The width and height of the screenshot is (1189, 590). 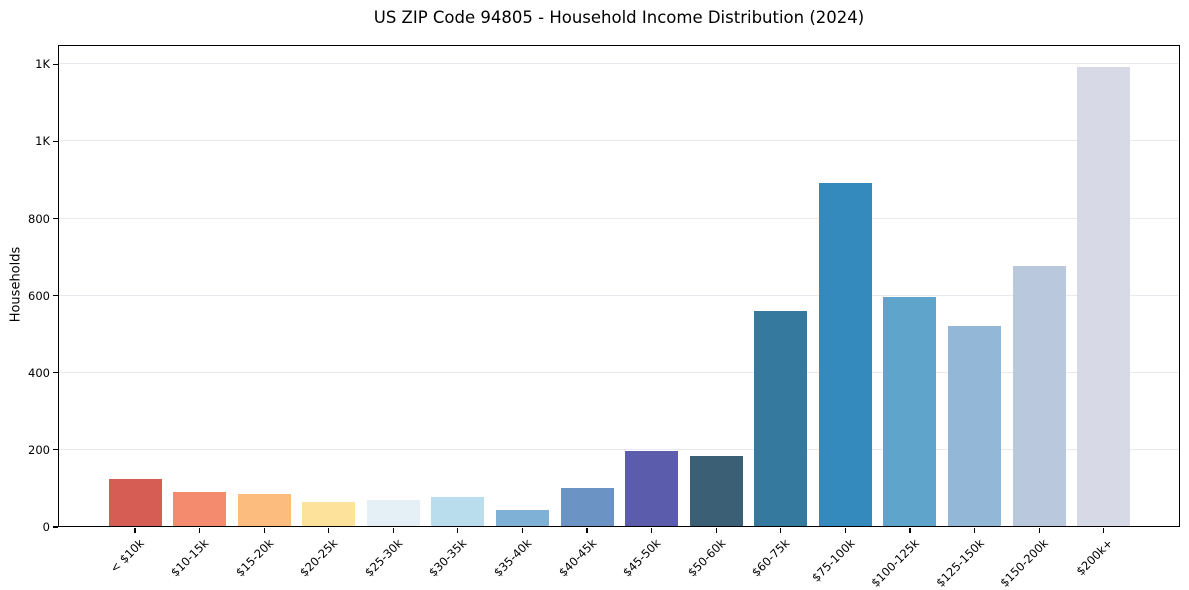 I want to click on y-tick-label: 400, so click(x=39, y=372).